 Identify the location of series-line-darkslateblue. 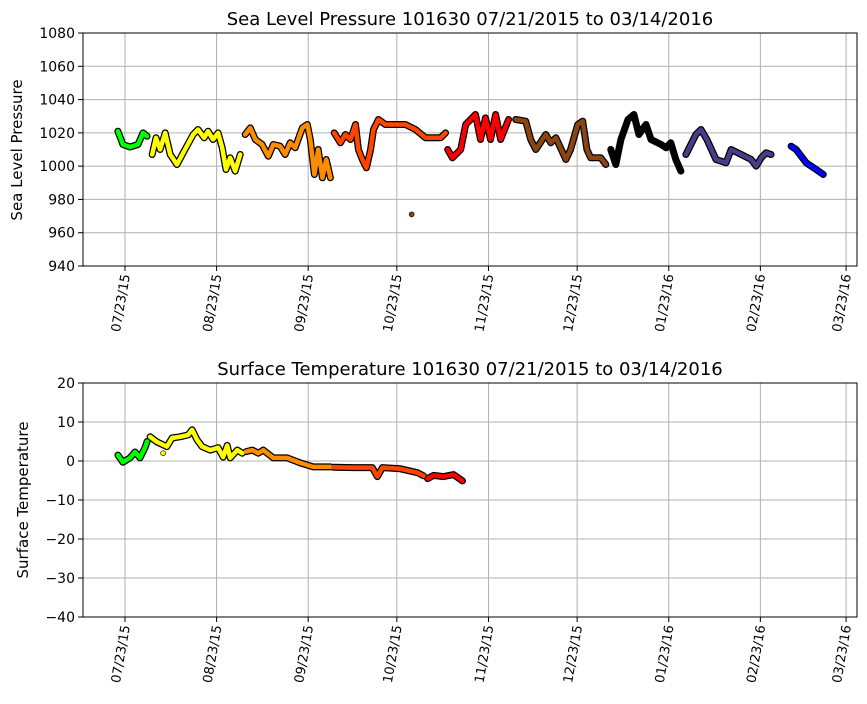
(728, 148).